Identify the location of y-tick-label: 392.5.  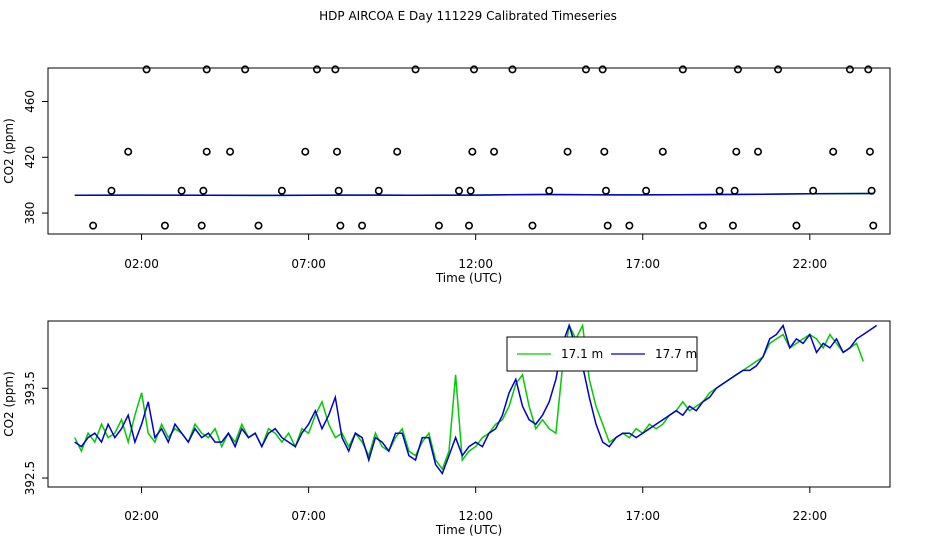
(30, 478).